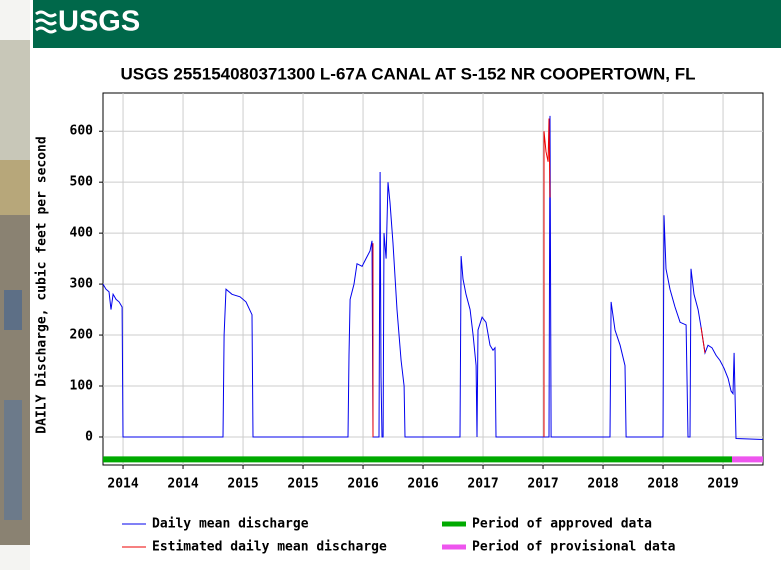  What do you see at coordinates (407, 24) in the screenshot?
I see `header-bar` at bounding box center [407, 24].